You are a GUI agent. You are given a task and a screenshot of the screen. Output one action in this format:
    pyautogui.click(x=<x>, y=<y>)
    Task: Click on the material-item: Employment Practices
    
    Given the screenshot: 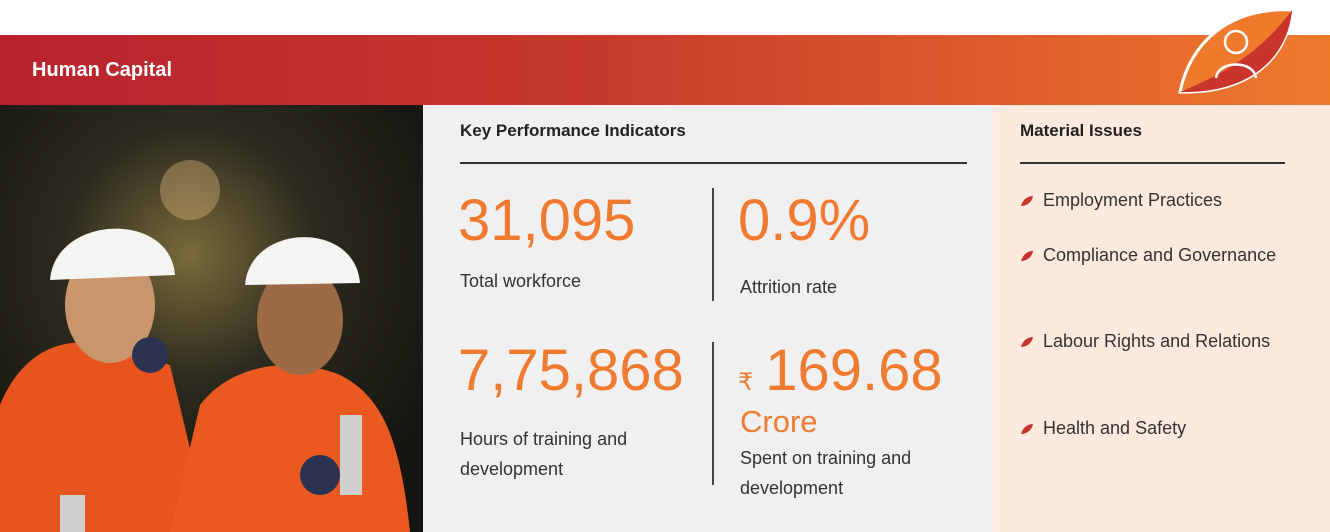 What is the action you would take?
    pyautogui.click(x=1151, y=200)
    